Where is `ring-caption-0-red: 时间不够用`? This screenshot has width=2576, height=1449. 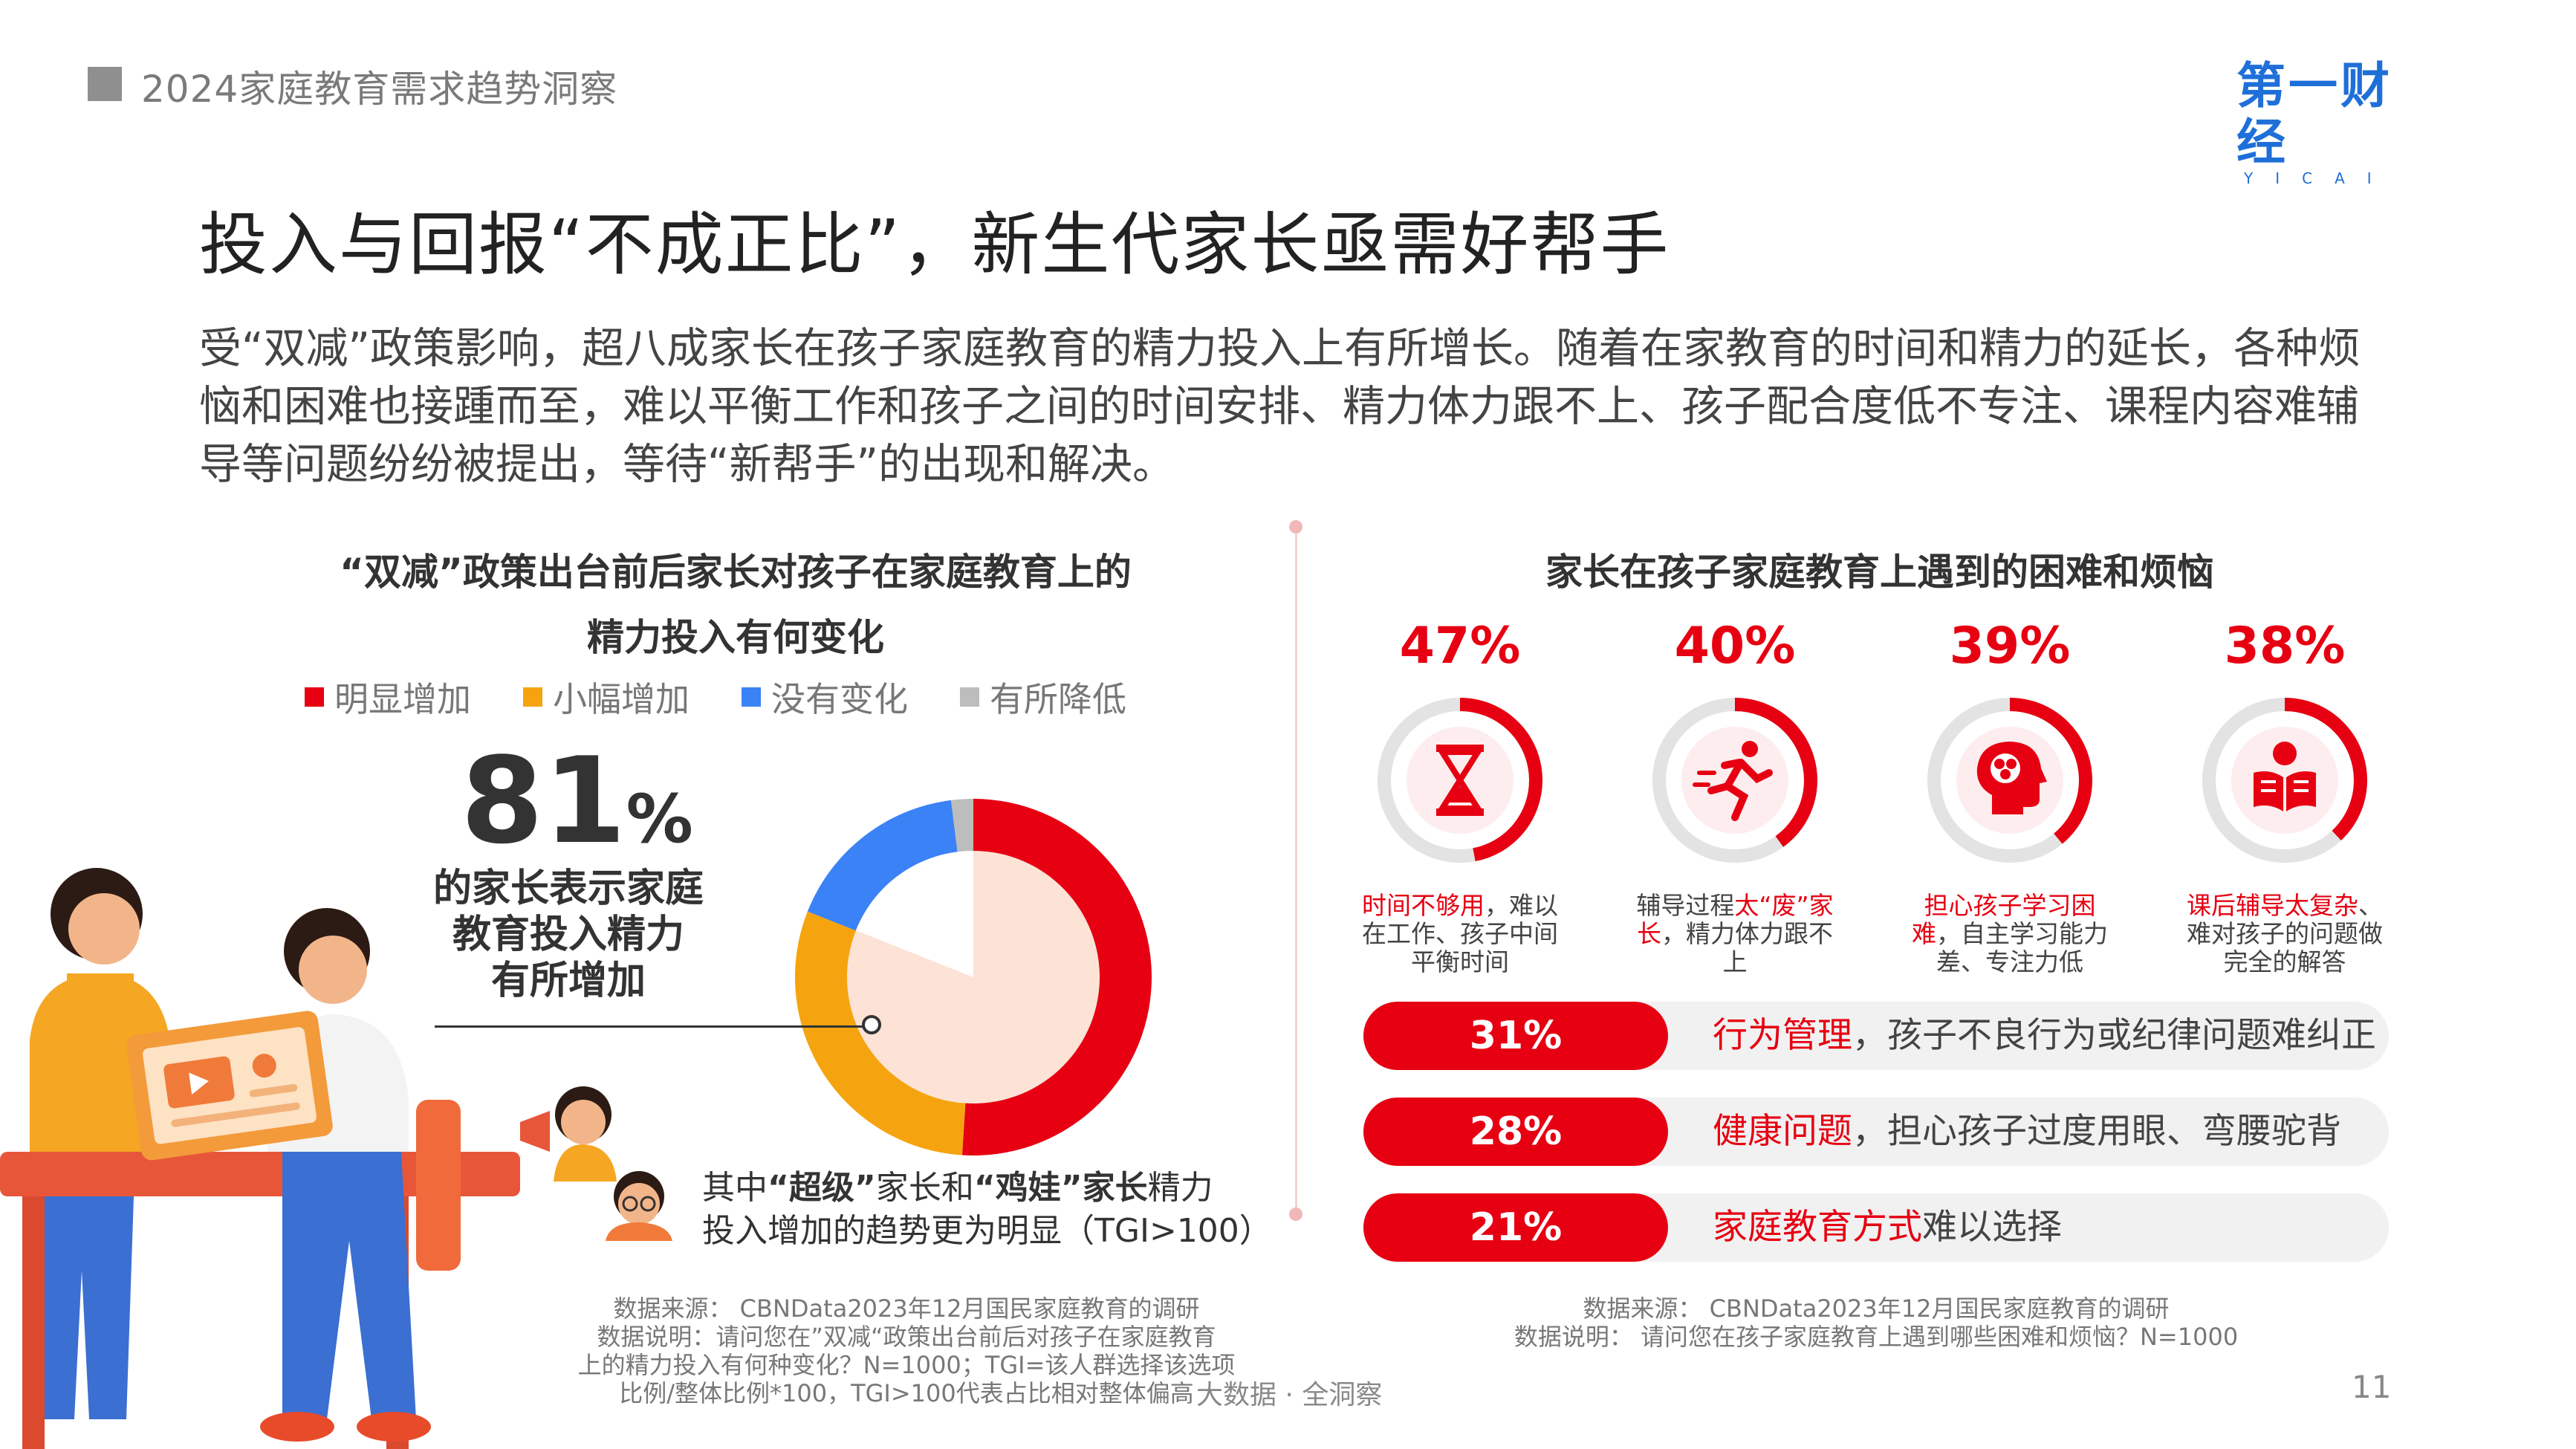 ring-caption-0-red: 时间不够用 is located at coordinates (1423, 905).